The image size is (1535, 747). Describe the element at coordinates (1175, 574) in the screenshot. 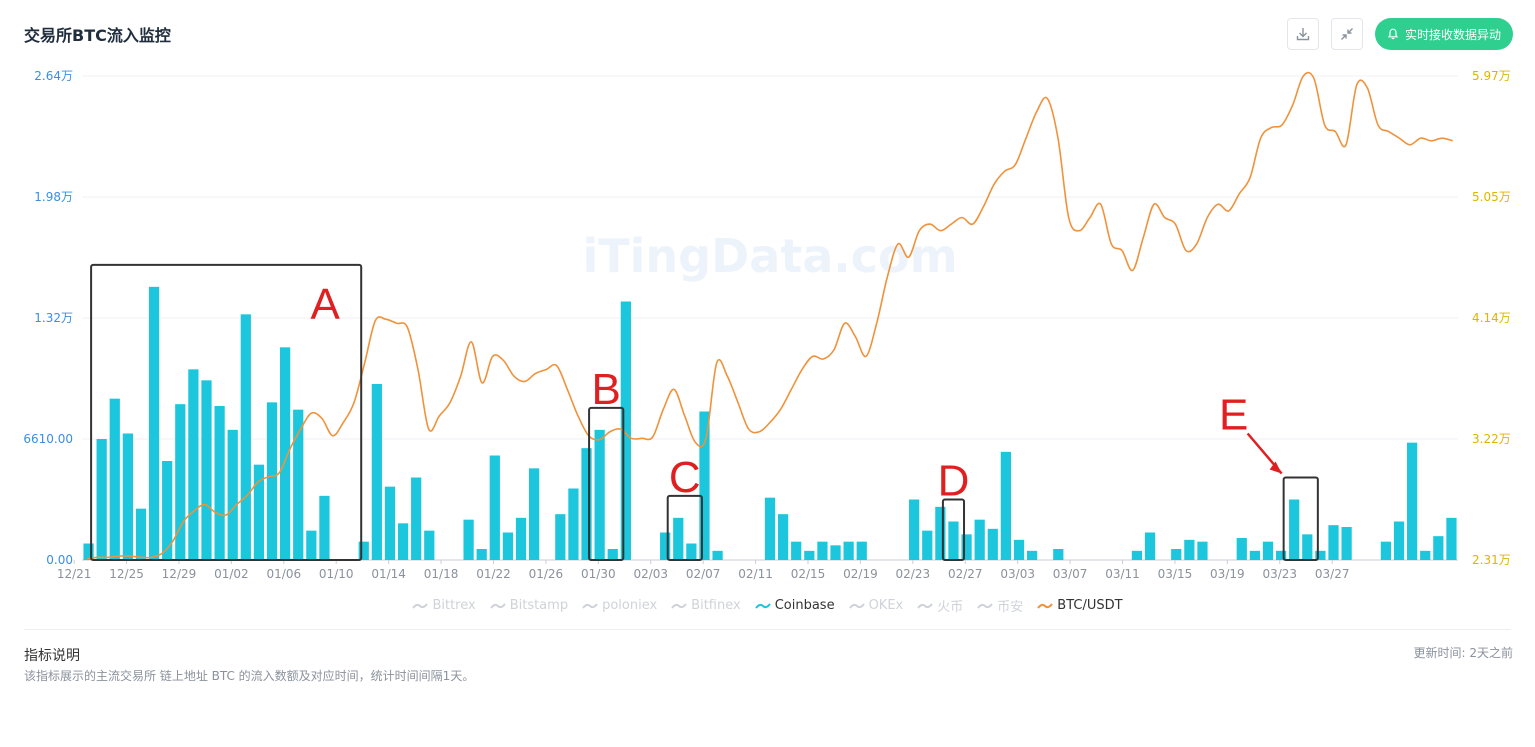

I see `x-tick-label: 03/15` at that location.